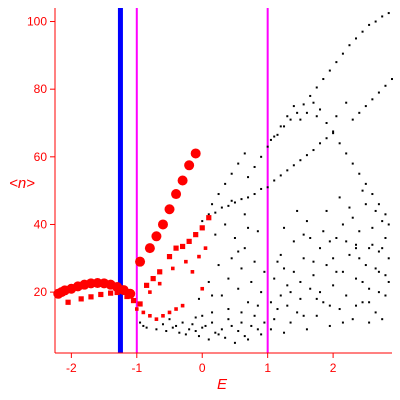 The image size is (400, 400). What do you see at coordinates (37, 22) in the screenshot?
I see `y-tick-label: 100` at bounding box center [37, 22].